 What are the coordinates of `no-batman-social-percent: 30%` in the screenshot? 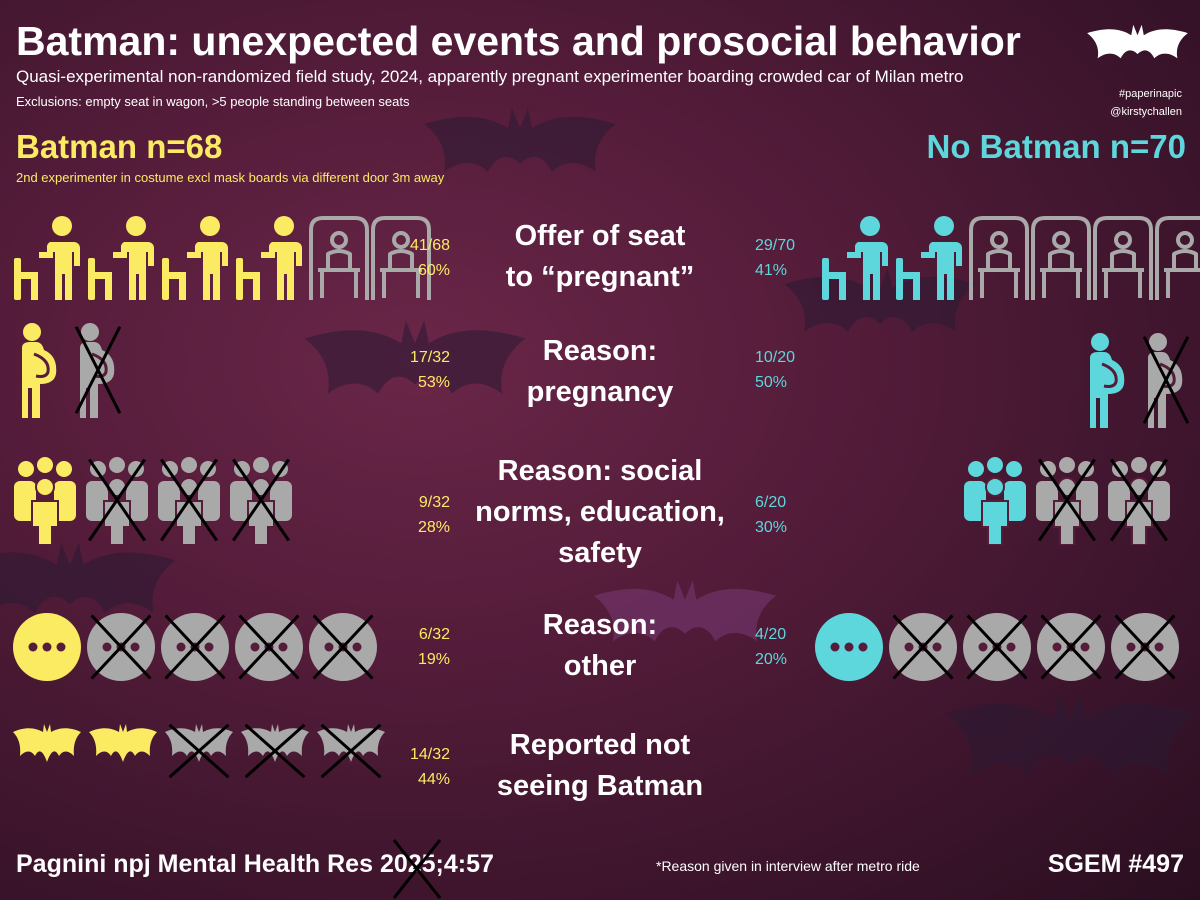 It's located at (771, 527).